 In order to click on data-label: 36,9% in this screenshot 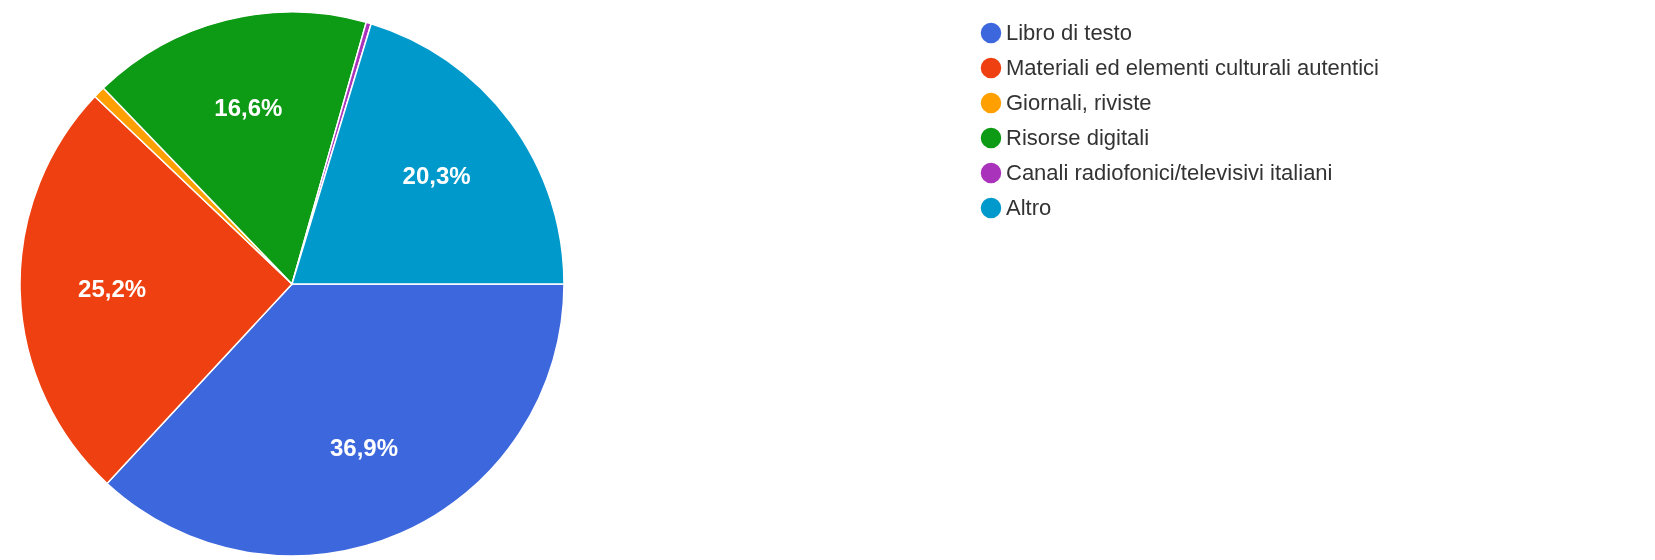, I will do `click(364, 447)`.